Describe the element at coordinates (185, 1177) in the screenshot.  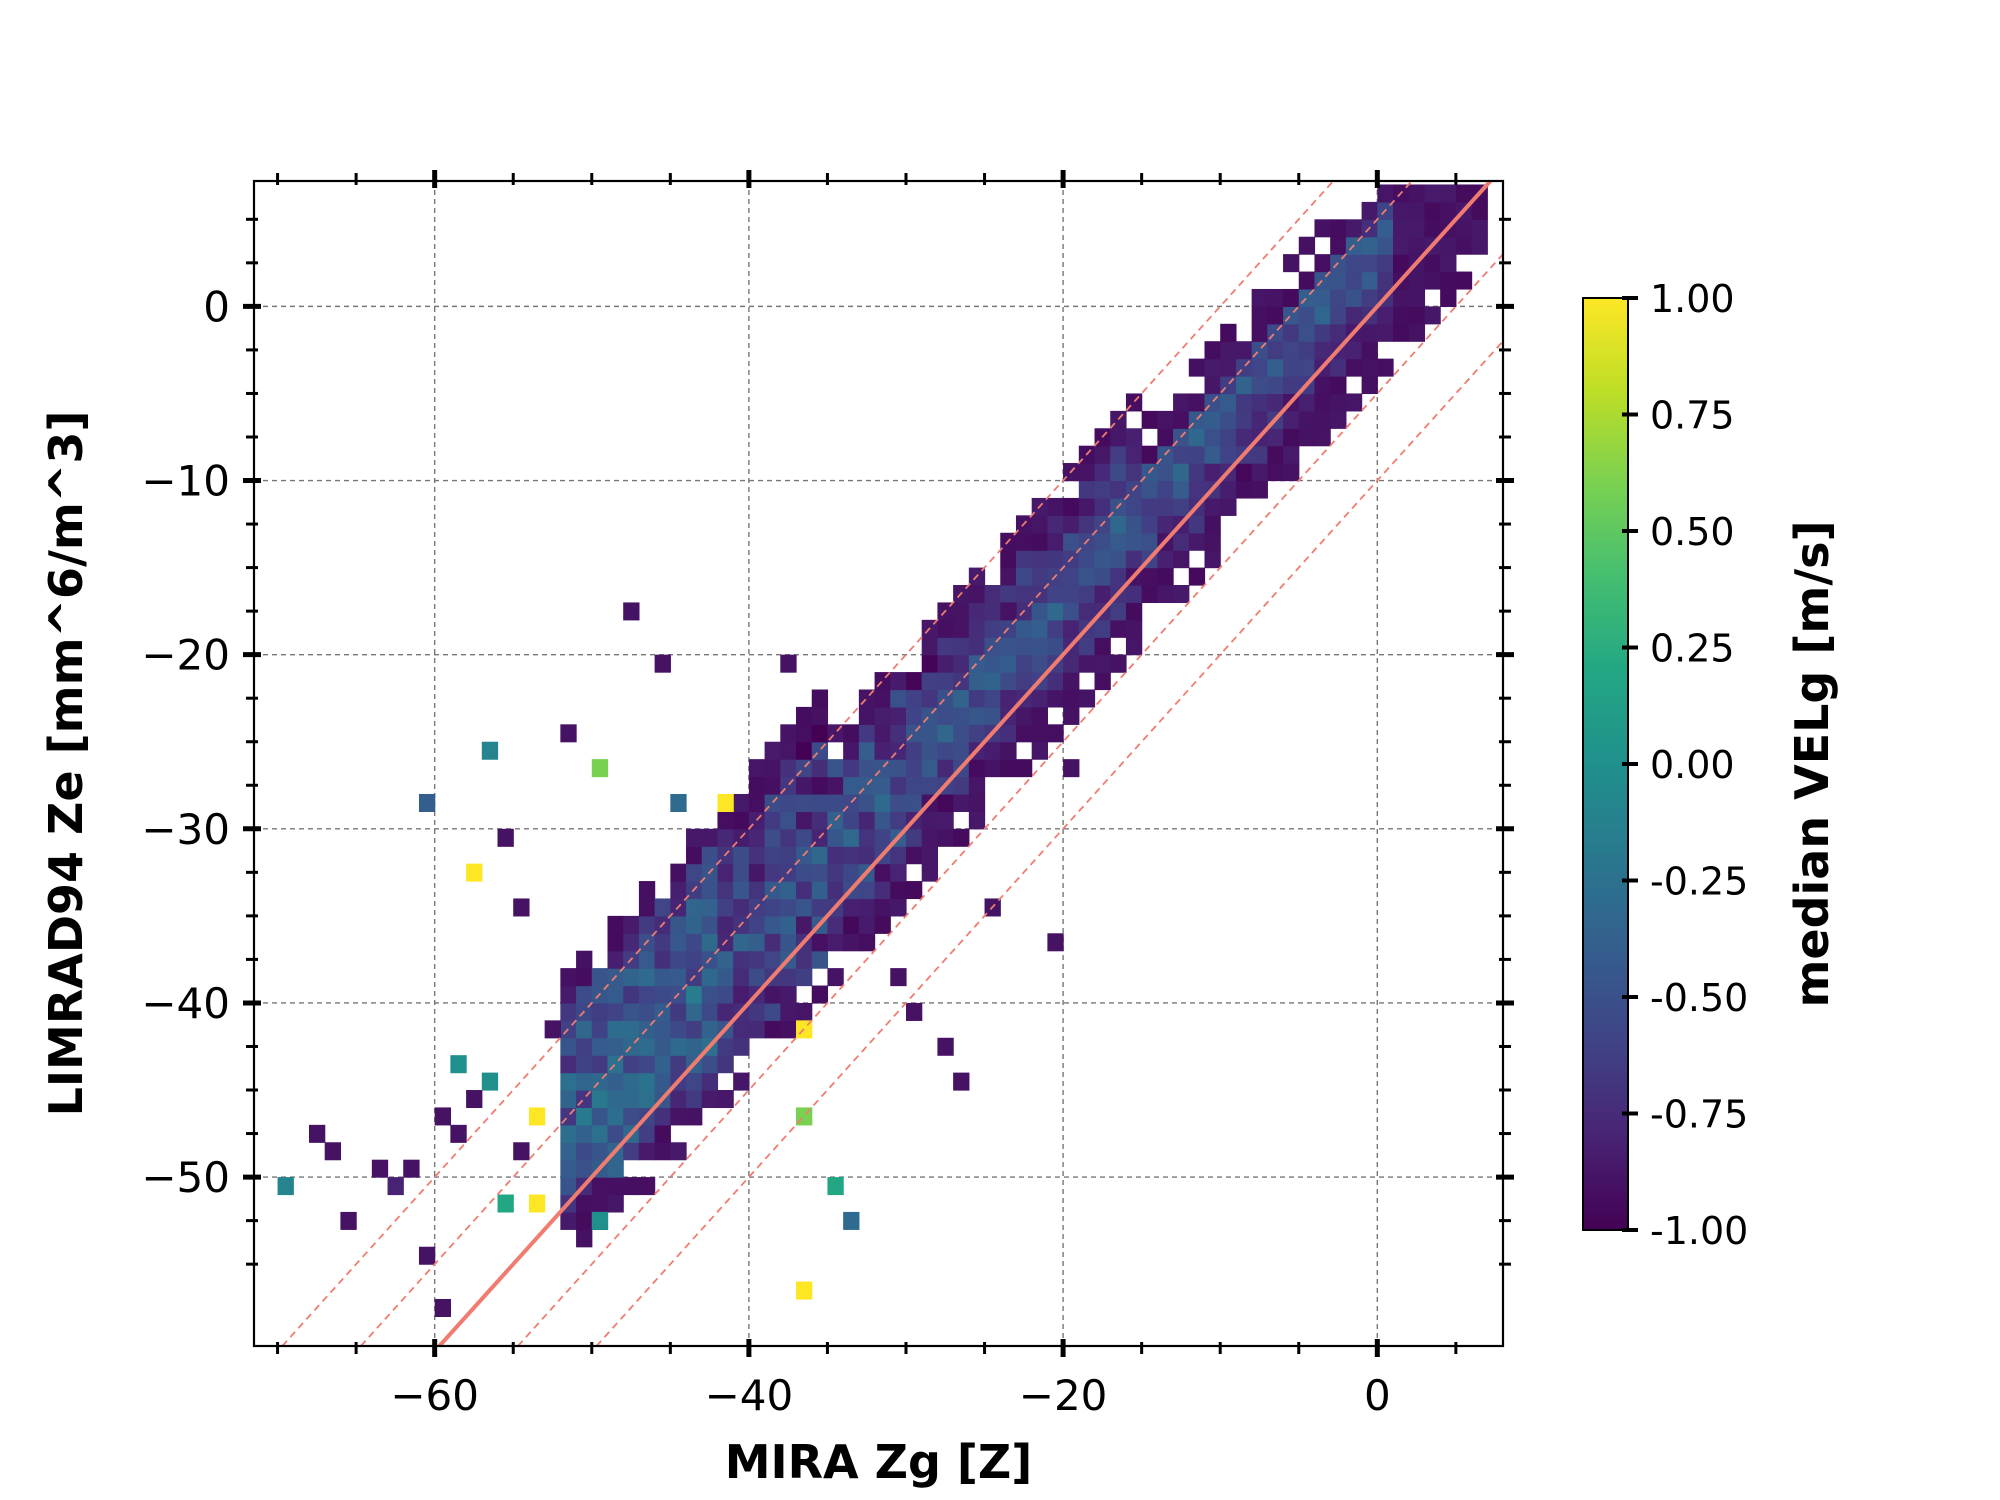
I see `y-tick-label: −50` at that location.